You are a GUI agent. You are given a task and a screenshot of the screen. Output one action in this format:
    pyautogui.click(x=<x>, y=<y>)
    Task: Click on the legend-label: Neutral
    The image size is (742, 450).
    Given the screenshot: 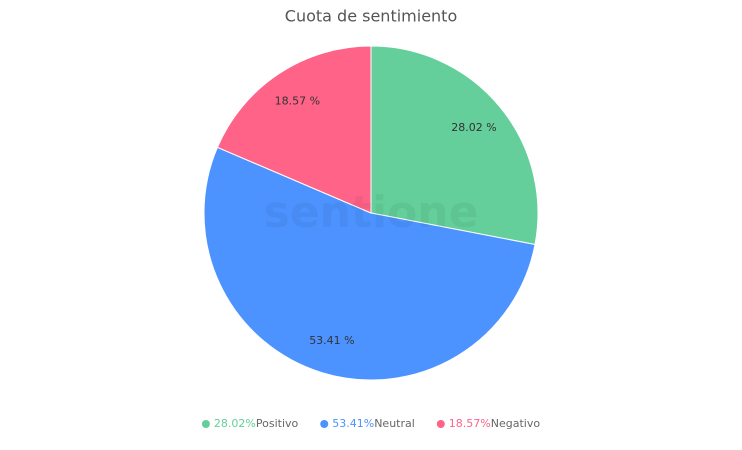 What is the action you would take?
    pyautogui.click(x=394, y=423)
    